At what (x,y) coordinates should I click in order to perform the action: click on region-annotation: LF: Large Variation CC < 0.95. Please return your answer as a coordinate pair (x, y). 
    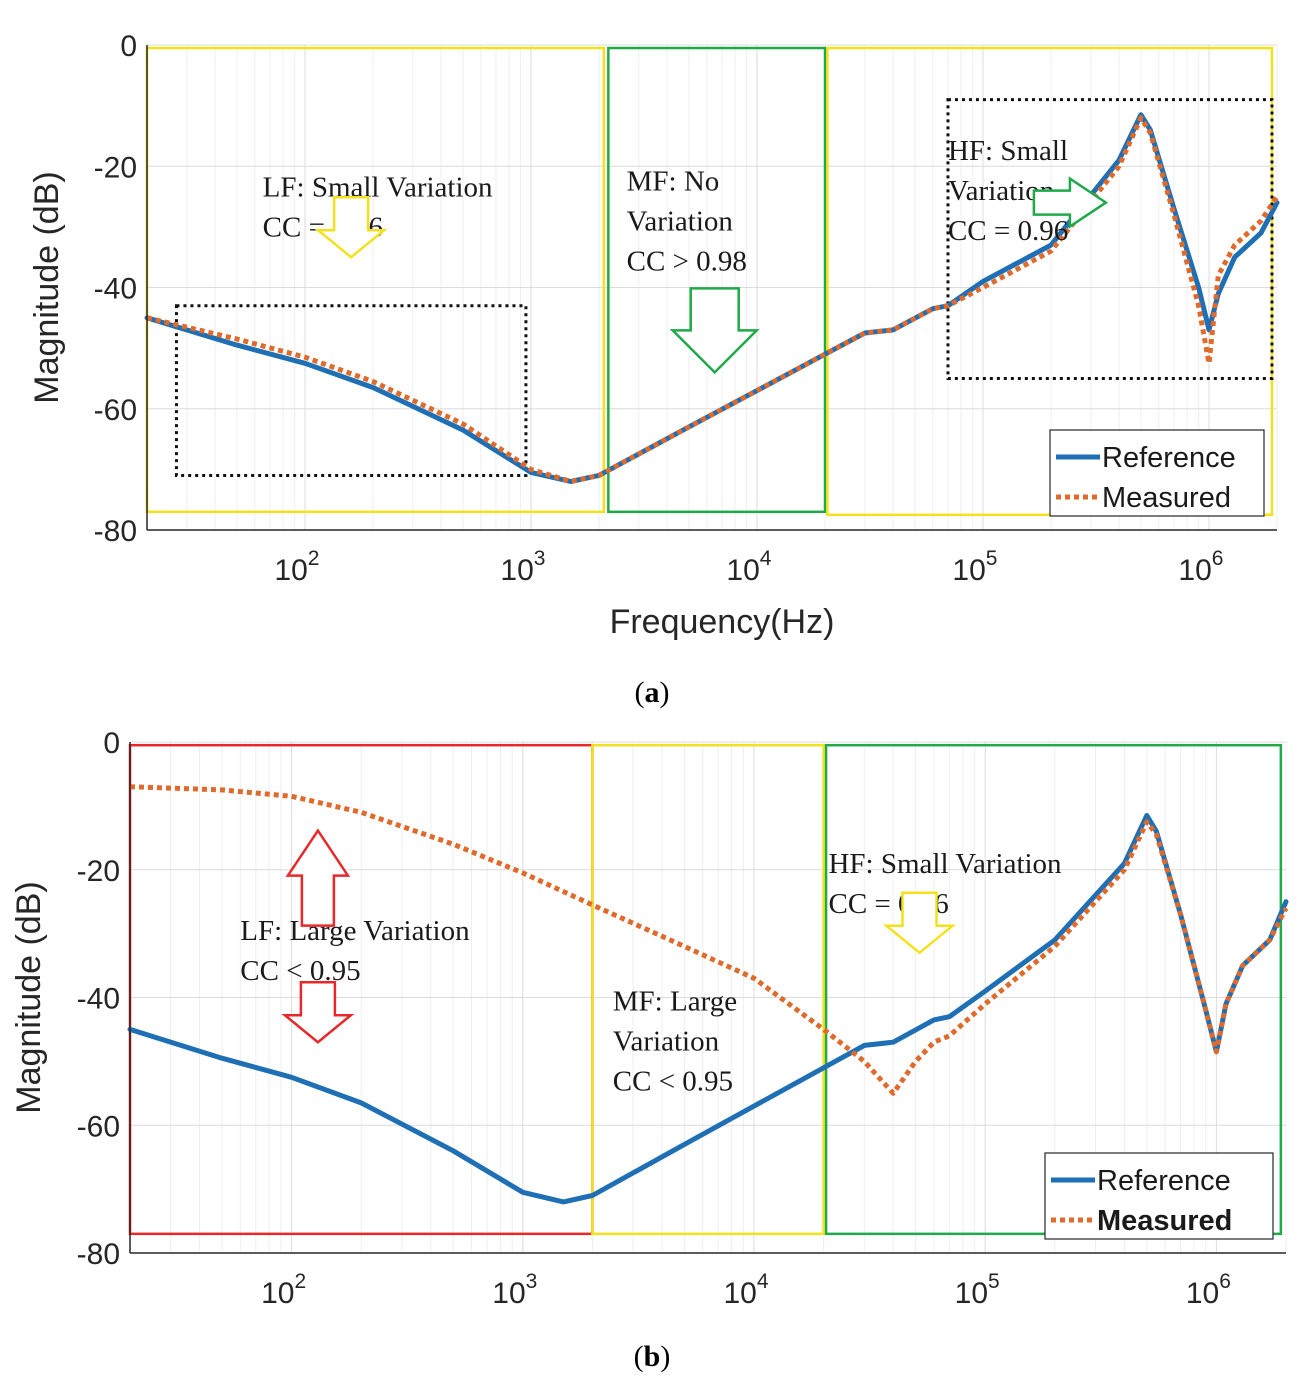
    Looking at the image, I should click on (355, 951).